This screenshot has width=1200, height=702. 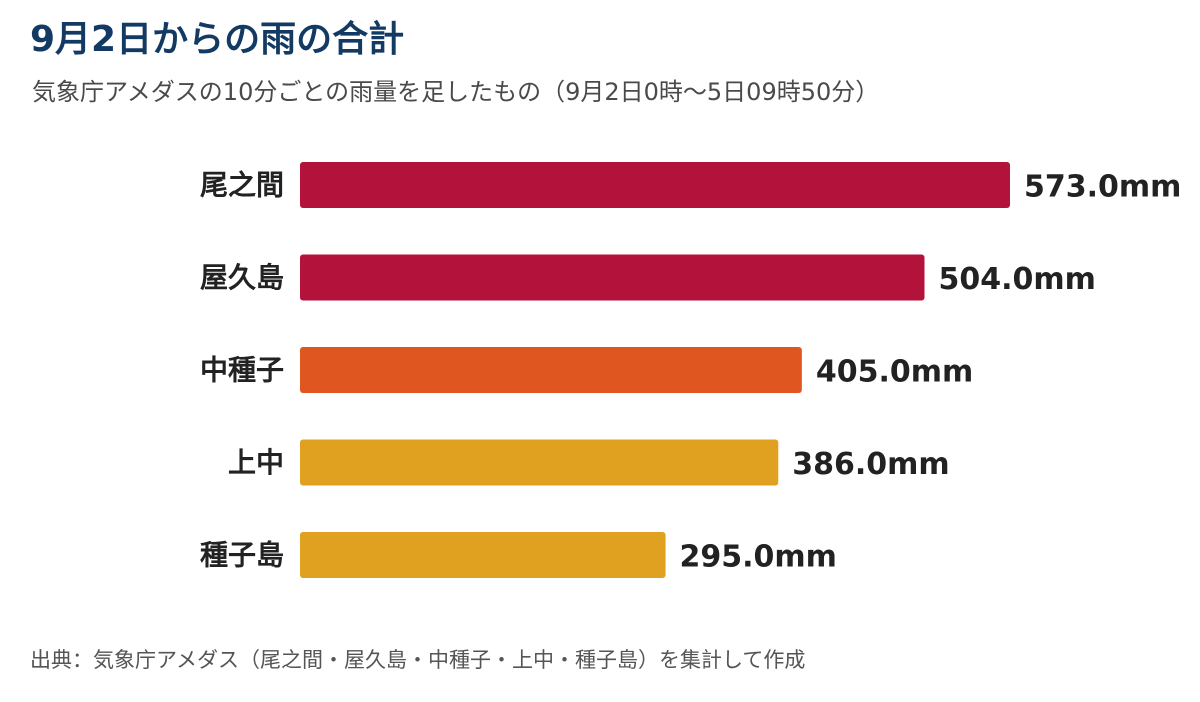 I want to click on value-label: 573.0mm, so click(x=1102, y=187).